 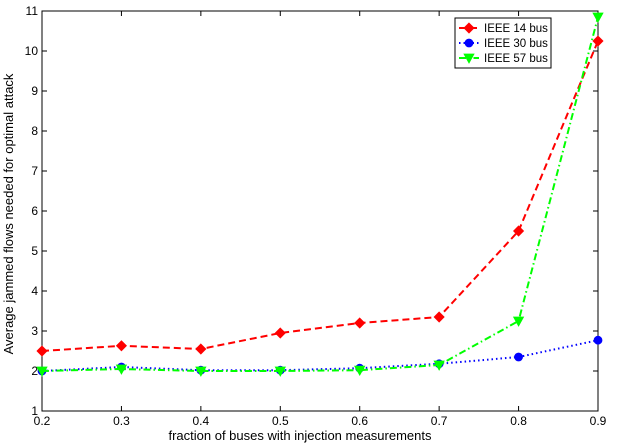 I want to click on x-tick-label: 0.9, so click(x=598, y=421).